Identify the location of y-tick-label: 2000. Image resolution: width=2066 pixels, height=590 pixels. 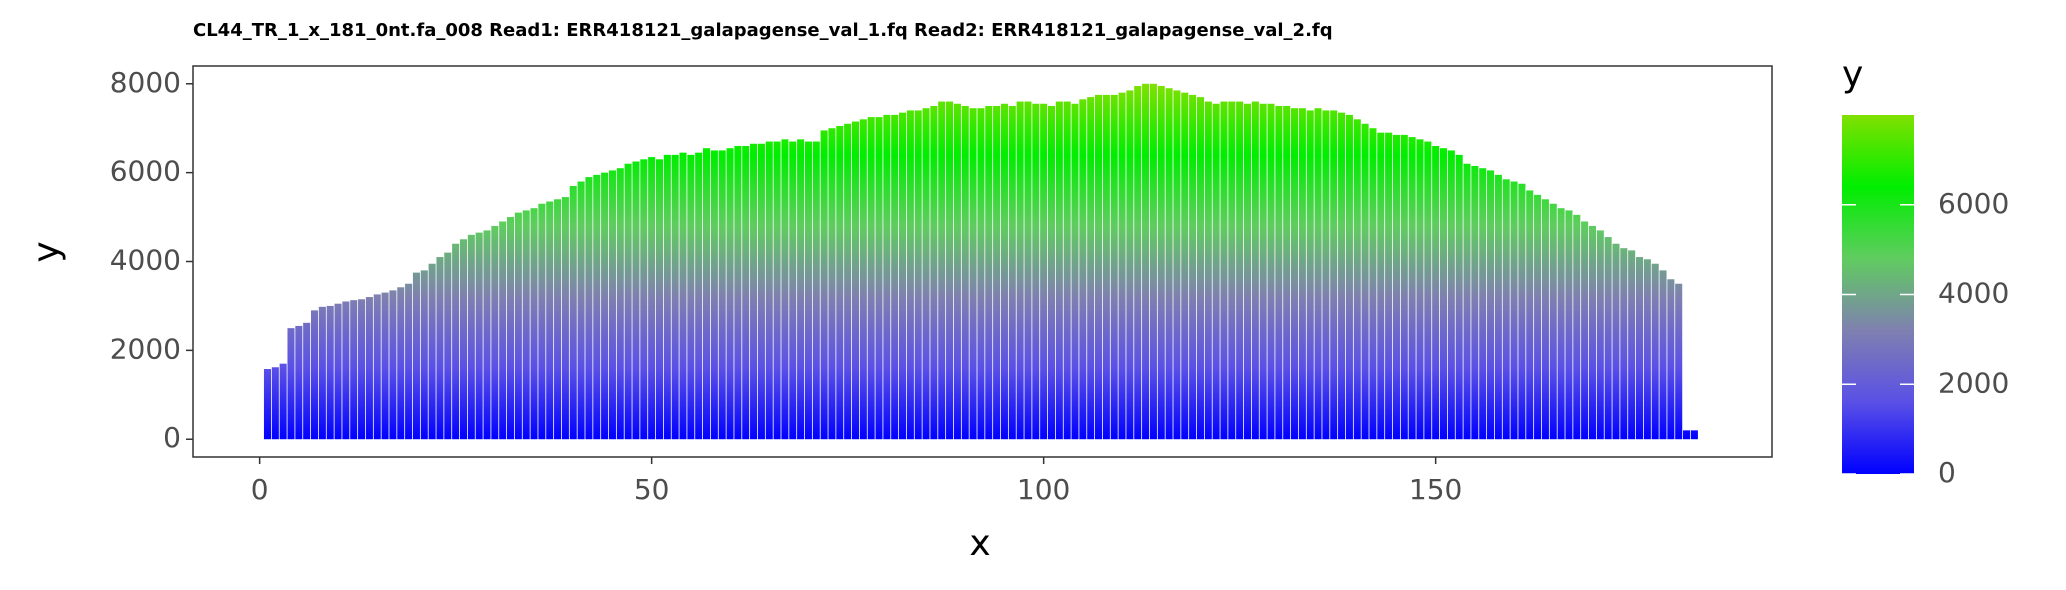
(145, 348).